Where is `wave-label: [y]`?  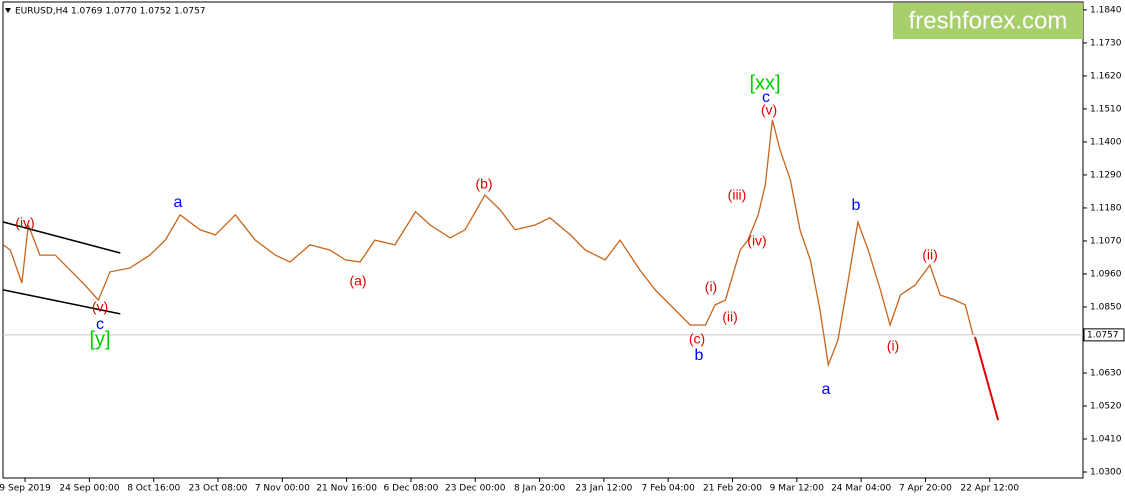 wave-label: [y] is located at coordinates (99, 339).